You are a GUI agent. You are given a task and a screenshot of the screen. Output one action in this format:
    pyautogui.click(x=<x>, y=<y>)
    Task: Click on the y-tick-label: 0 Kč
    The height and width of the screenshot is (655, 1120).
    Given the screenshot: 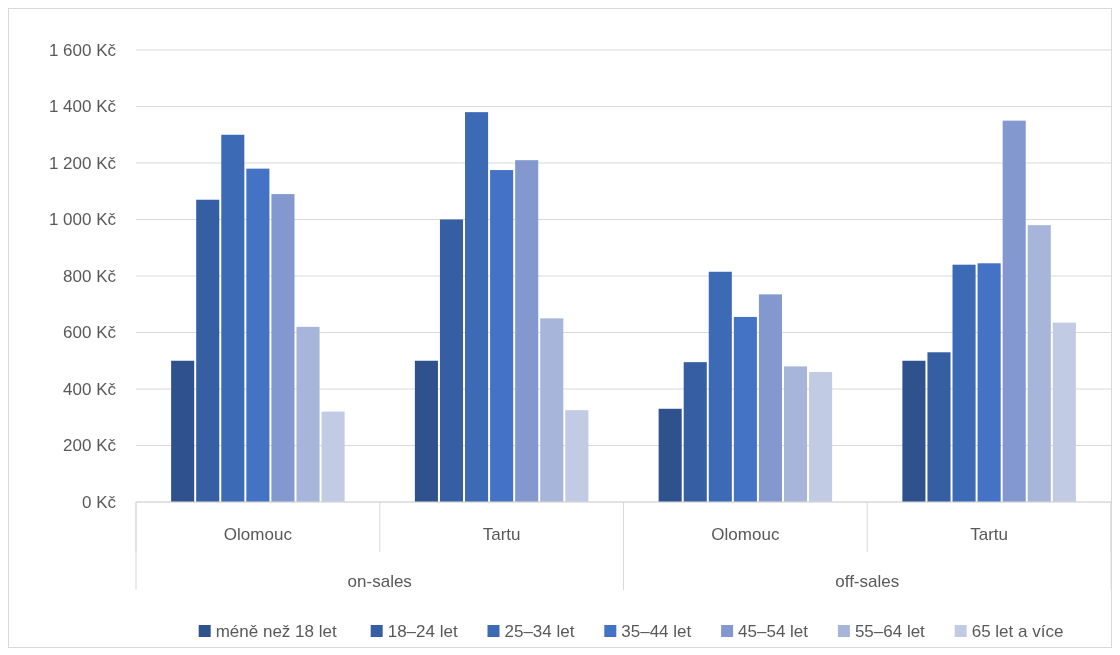 What is the action you would take?
    pyautogui.click(x=99, y=502)
    